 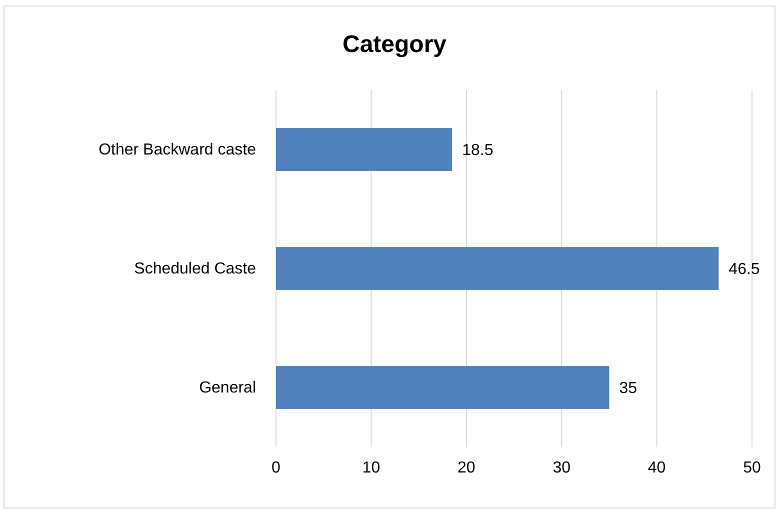 I want to click on x-tick-label: 50, so click(x=752, y=467).